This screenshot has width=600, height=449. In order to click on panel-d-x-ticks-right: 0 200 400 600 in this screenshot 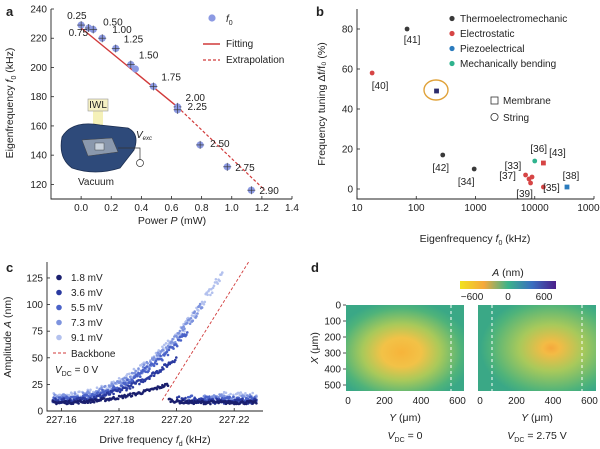, I will do `click(537, 401)`.